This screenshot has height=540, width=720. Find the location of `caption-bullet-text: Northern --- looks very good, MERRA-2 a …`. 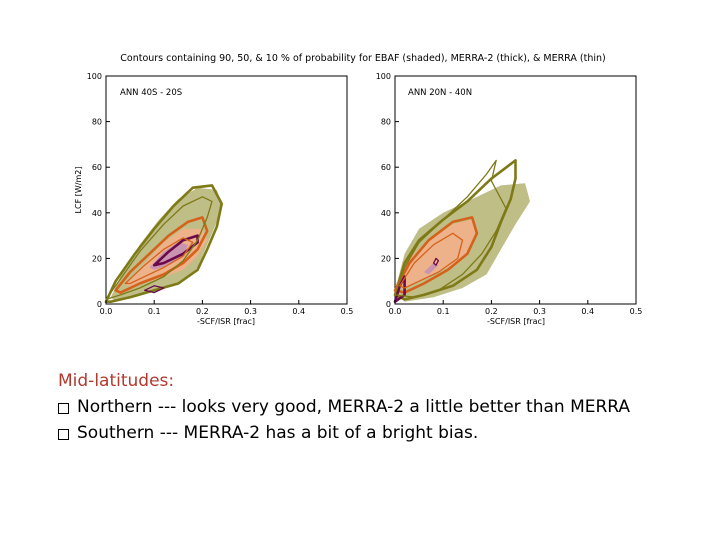

caption-bullet-text: Northern --- looks very good, MERRA-2 a … is located at coordinates (354, 407).